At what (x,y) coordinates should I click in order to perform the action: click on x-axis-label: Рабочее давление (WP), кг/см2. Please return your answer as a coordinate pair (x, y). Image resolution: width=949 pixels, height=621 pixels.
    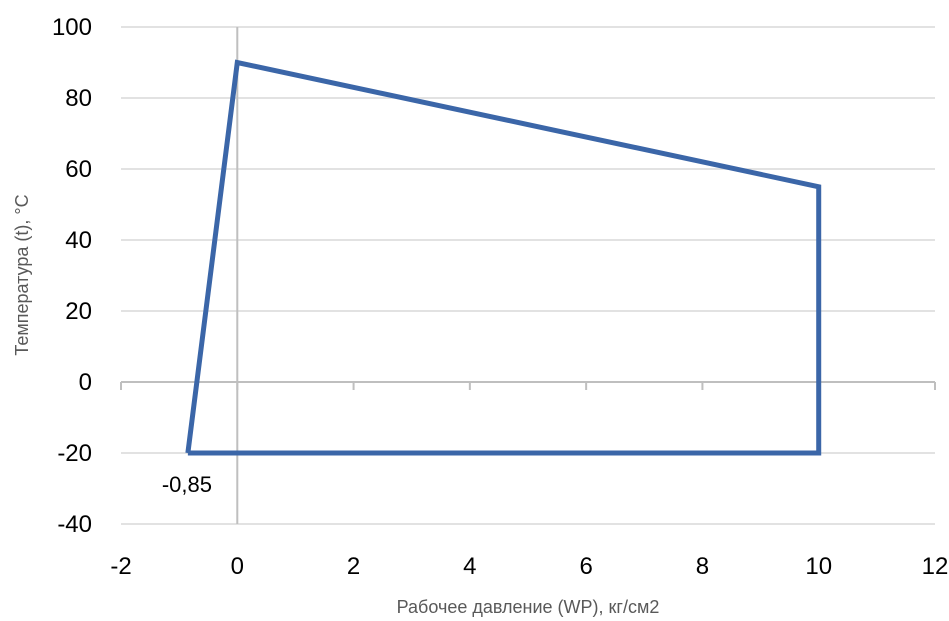
    Looking at the image, I should click on (528, 607).